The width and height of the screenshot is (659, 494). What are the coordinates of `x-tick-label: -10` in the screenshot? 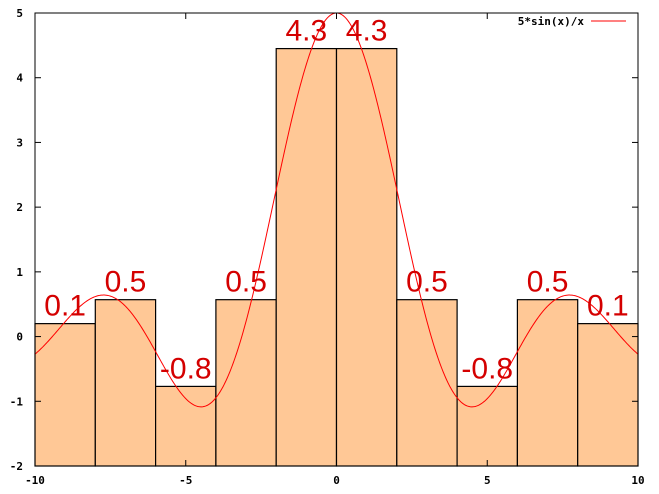 It's located at (35, 480).